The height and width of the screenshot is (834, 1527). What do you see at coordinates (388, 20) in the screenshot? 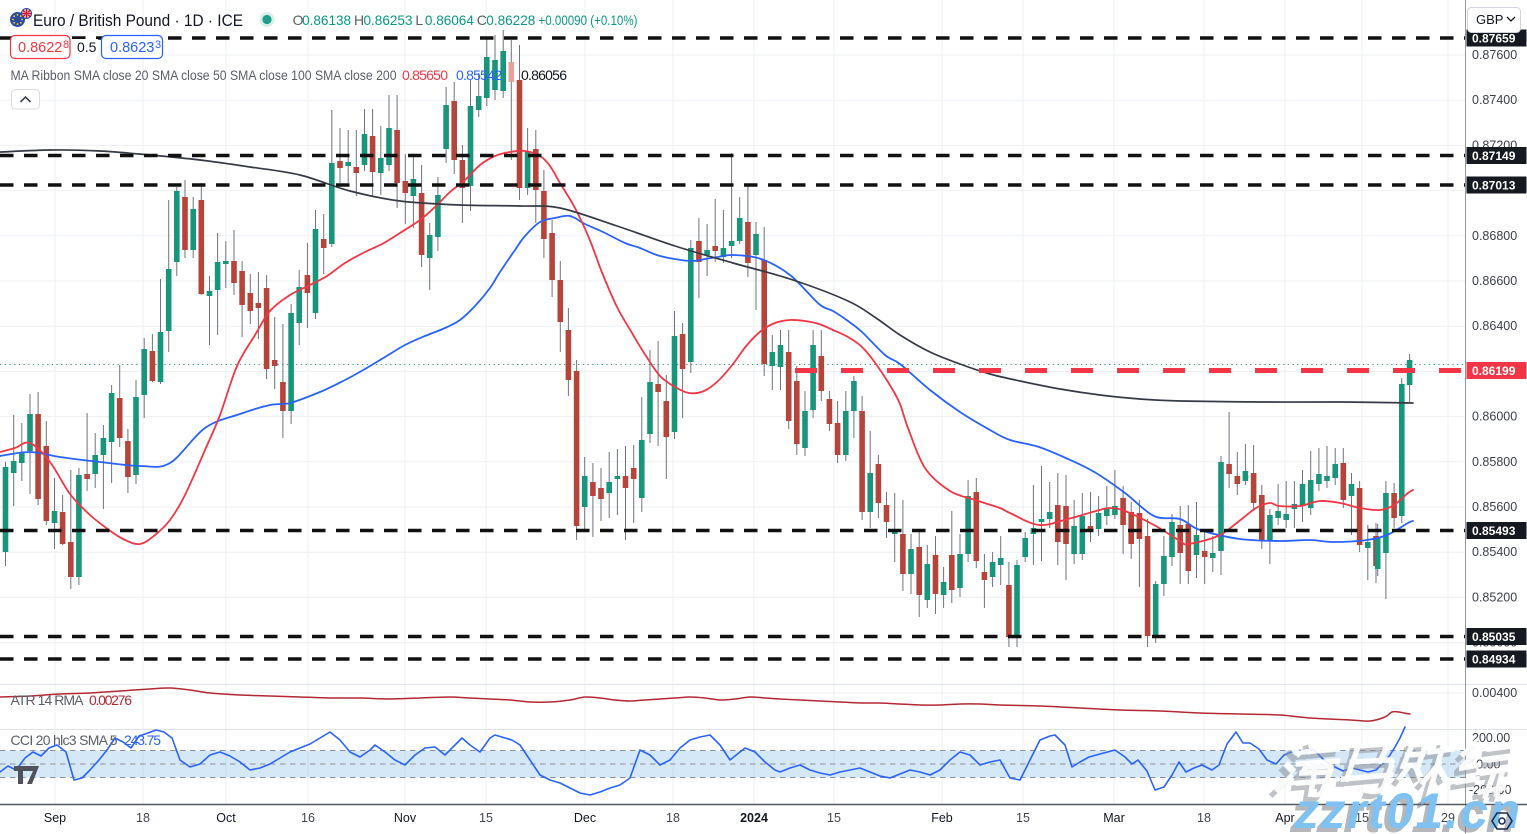
I see `svg-text: 0.86253` at bounding box center [388, 20].